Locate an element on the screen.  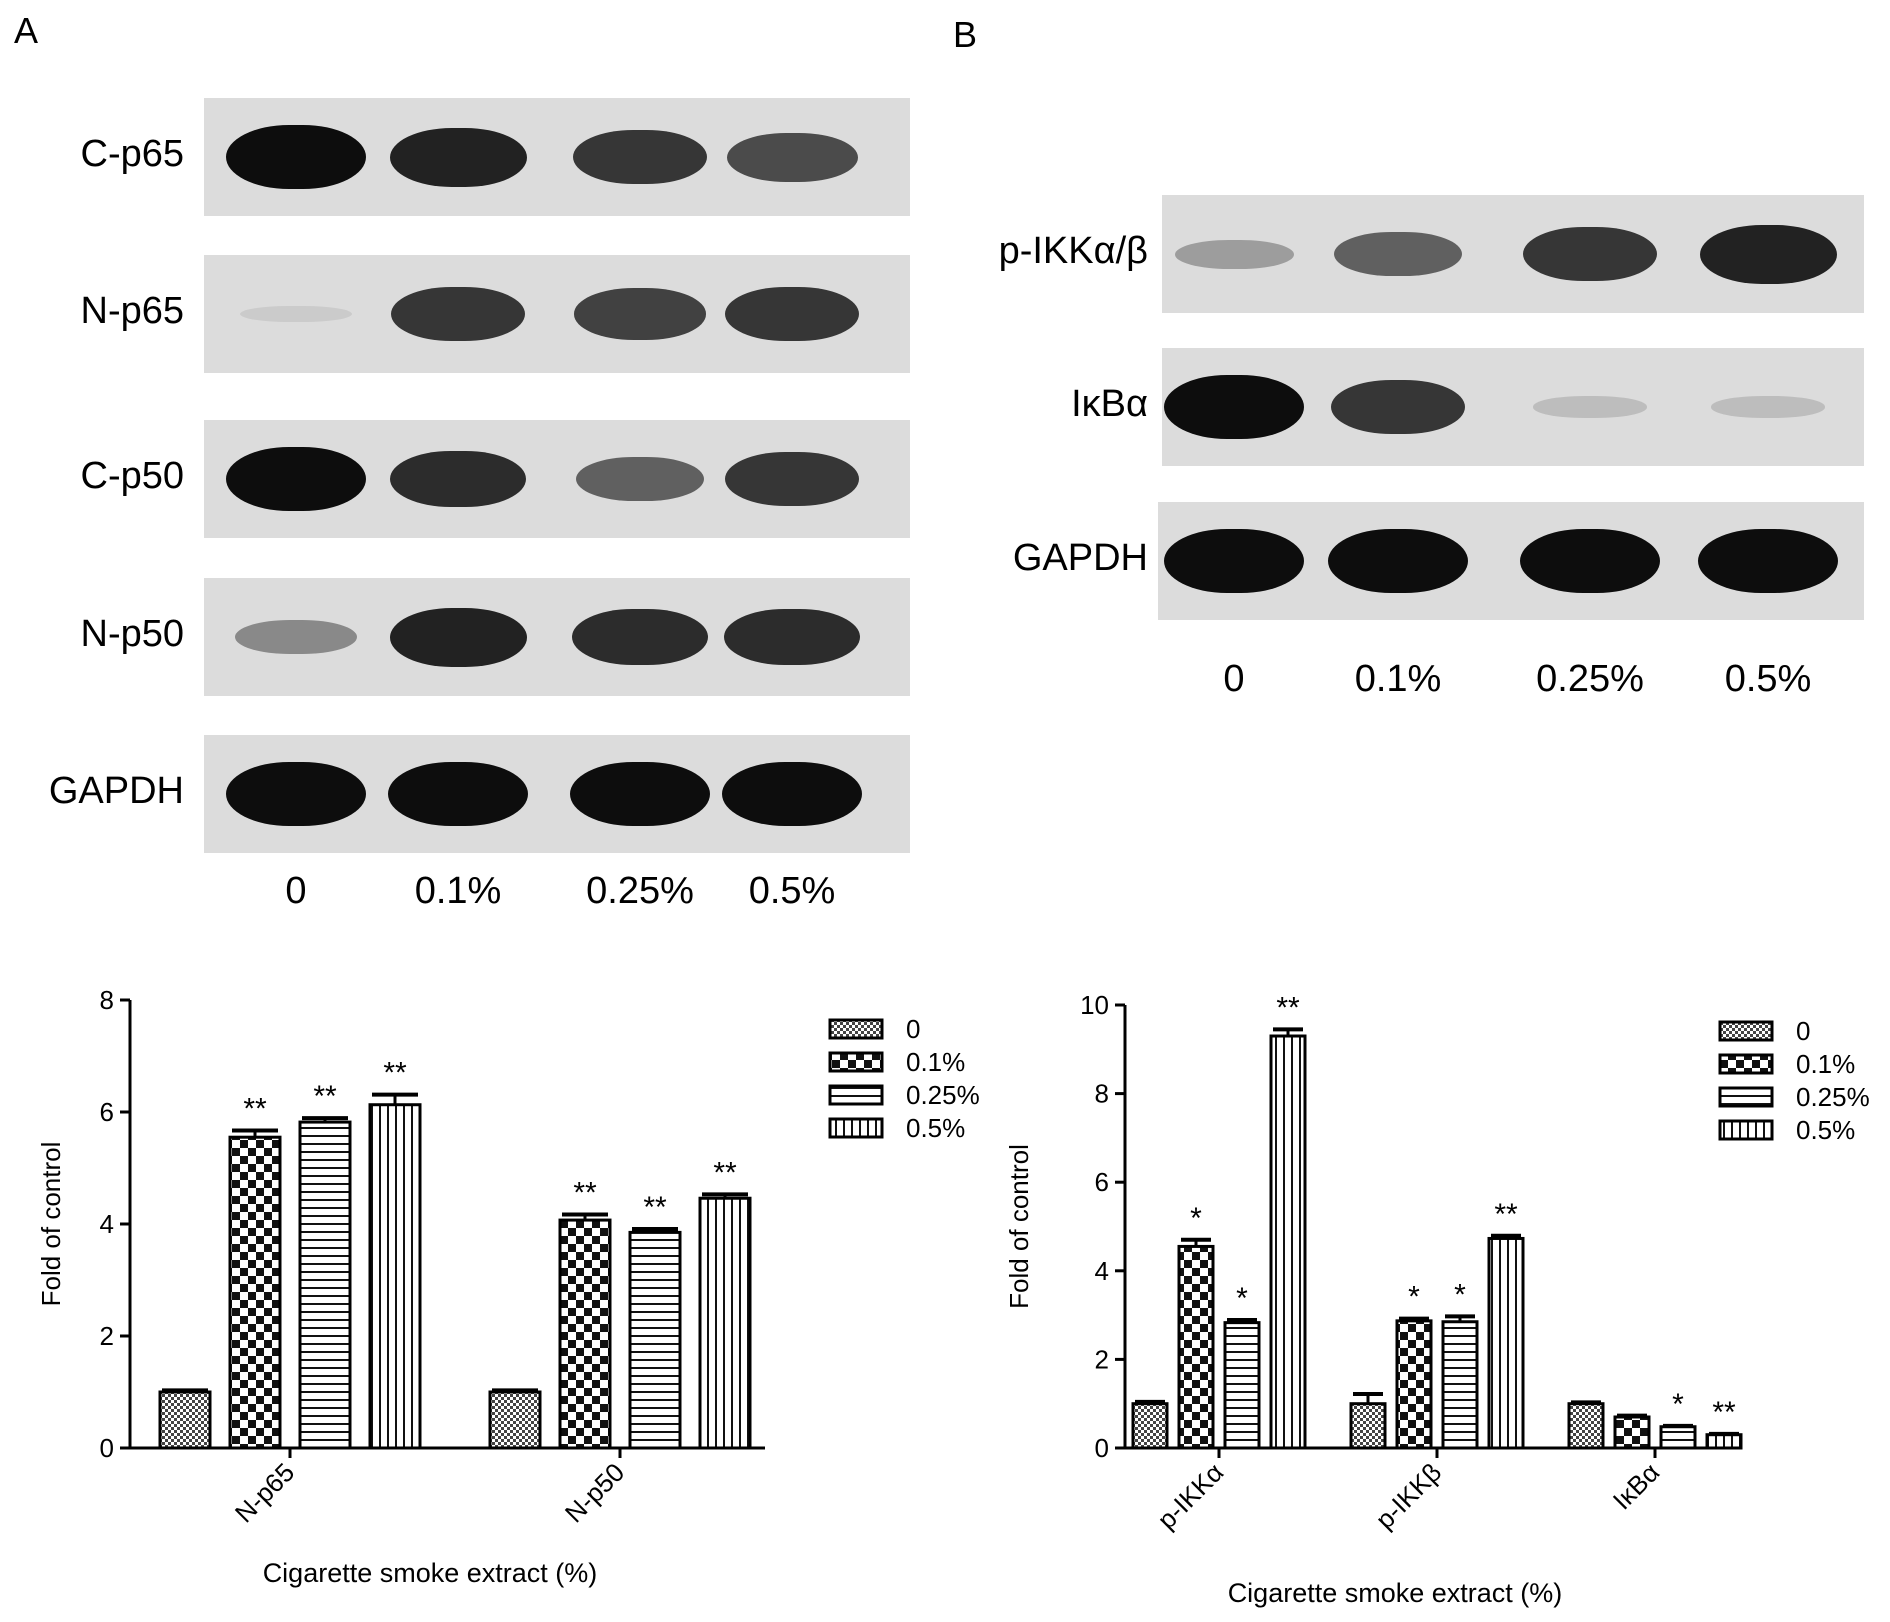
lane-label: 0.1% is located at coordinates (458, 891).